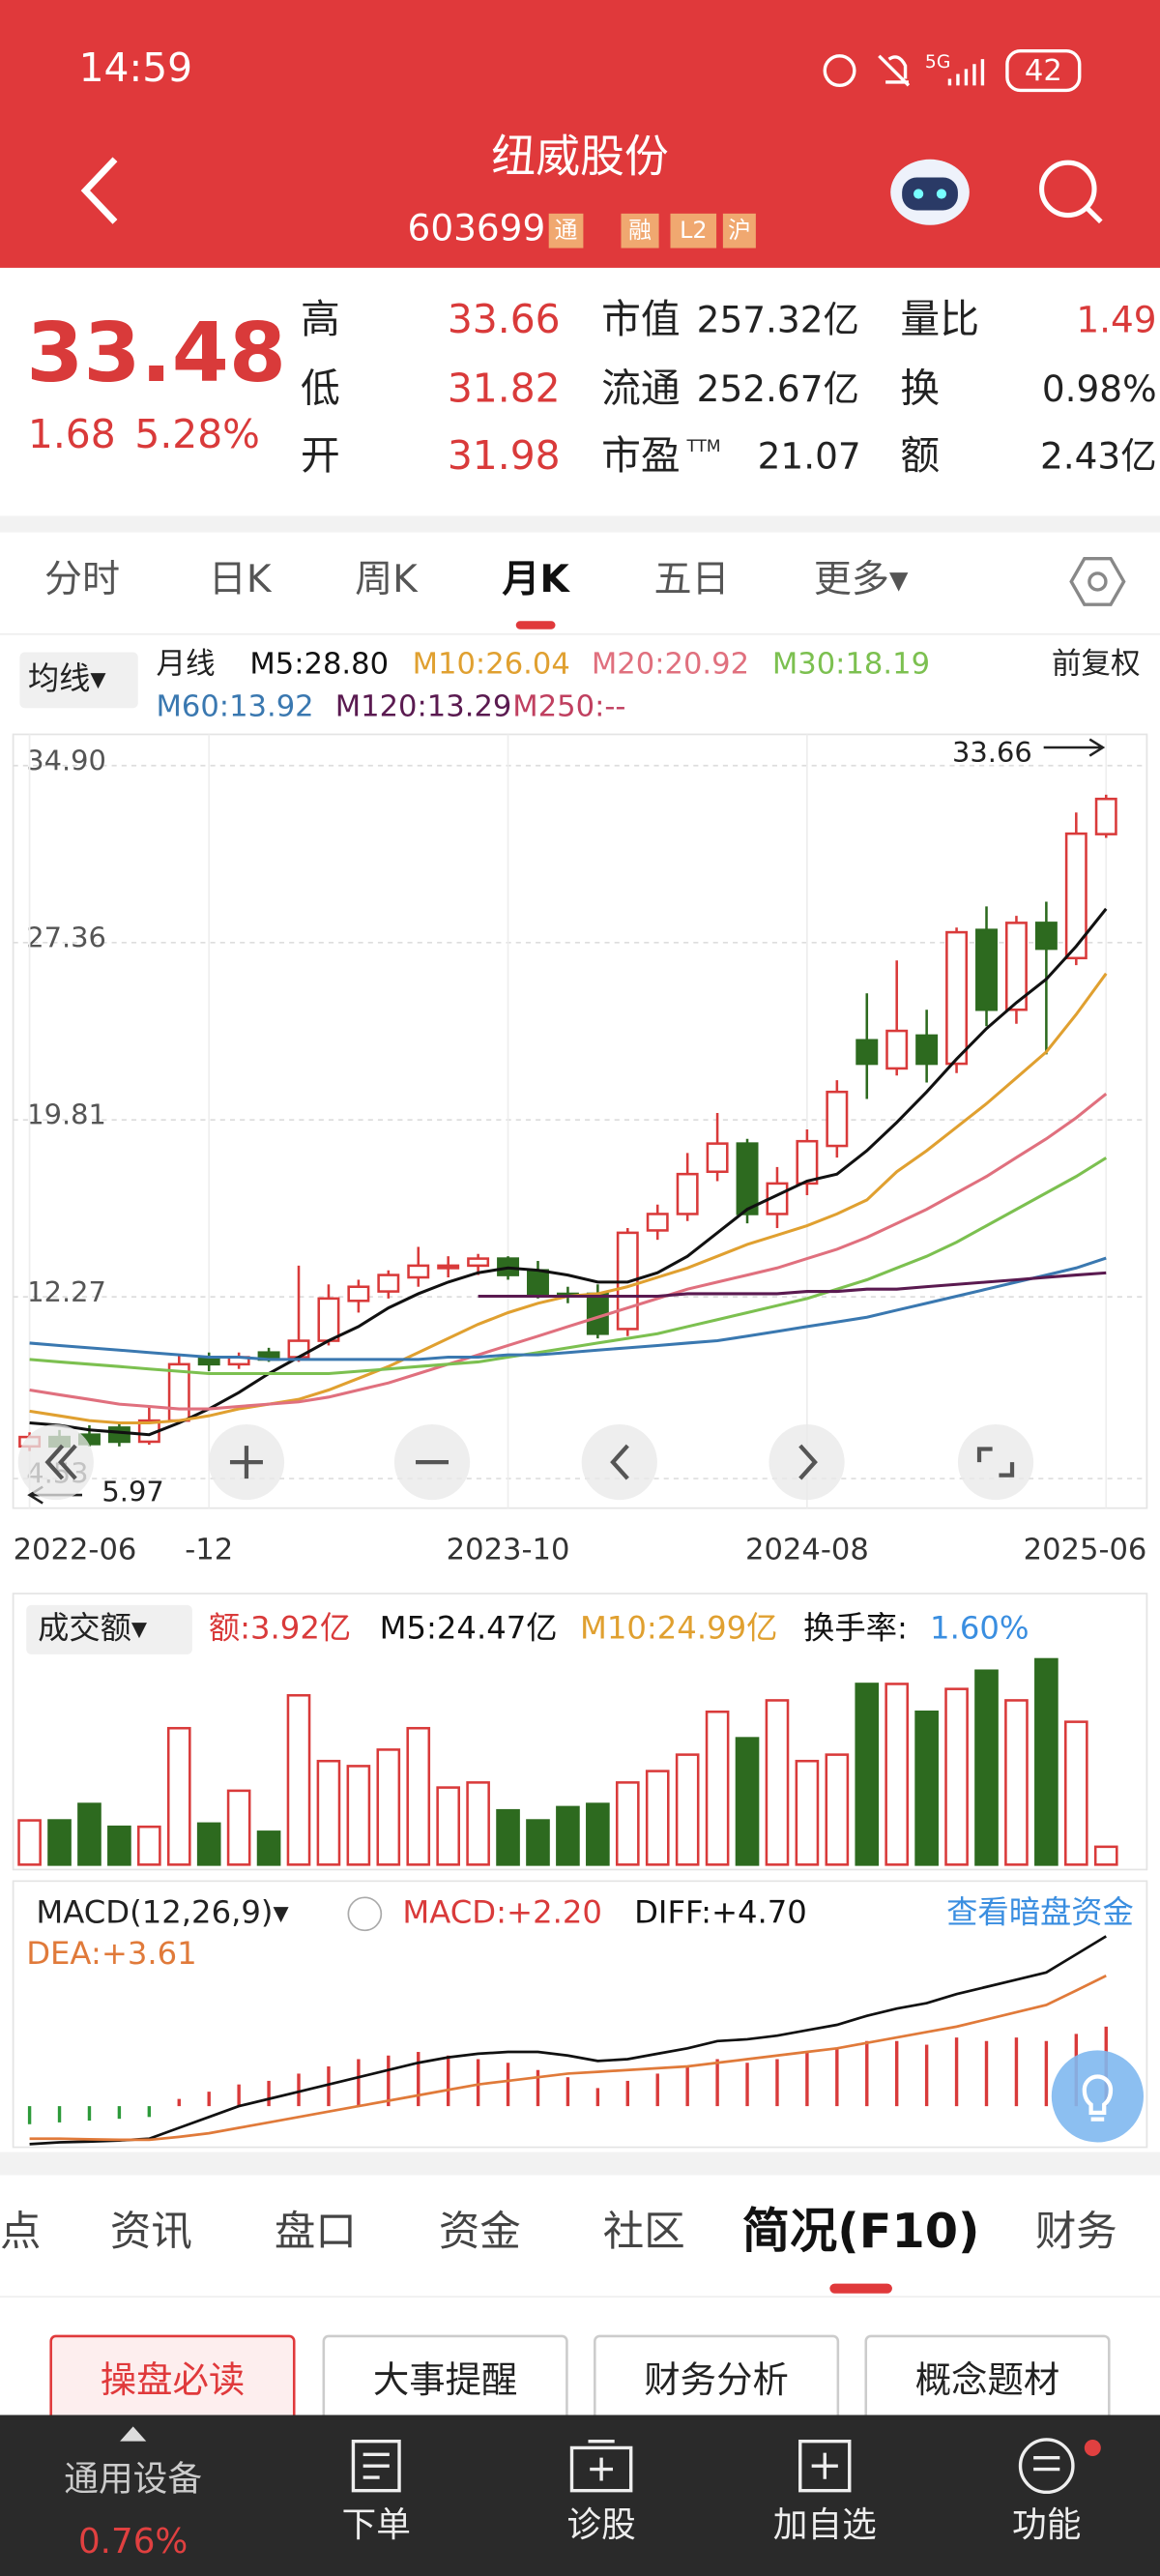 Image resolution: width=1160 pixels, height=2576 pixels. Describe the element at coordinates (320, 388) in the screenshot. I see `stat-label: 低` at that location.